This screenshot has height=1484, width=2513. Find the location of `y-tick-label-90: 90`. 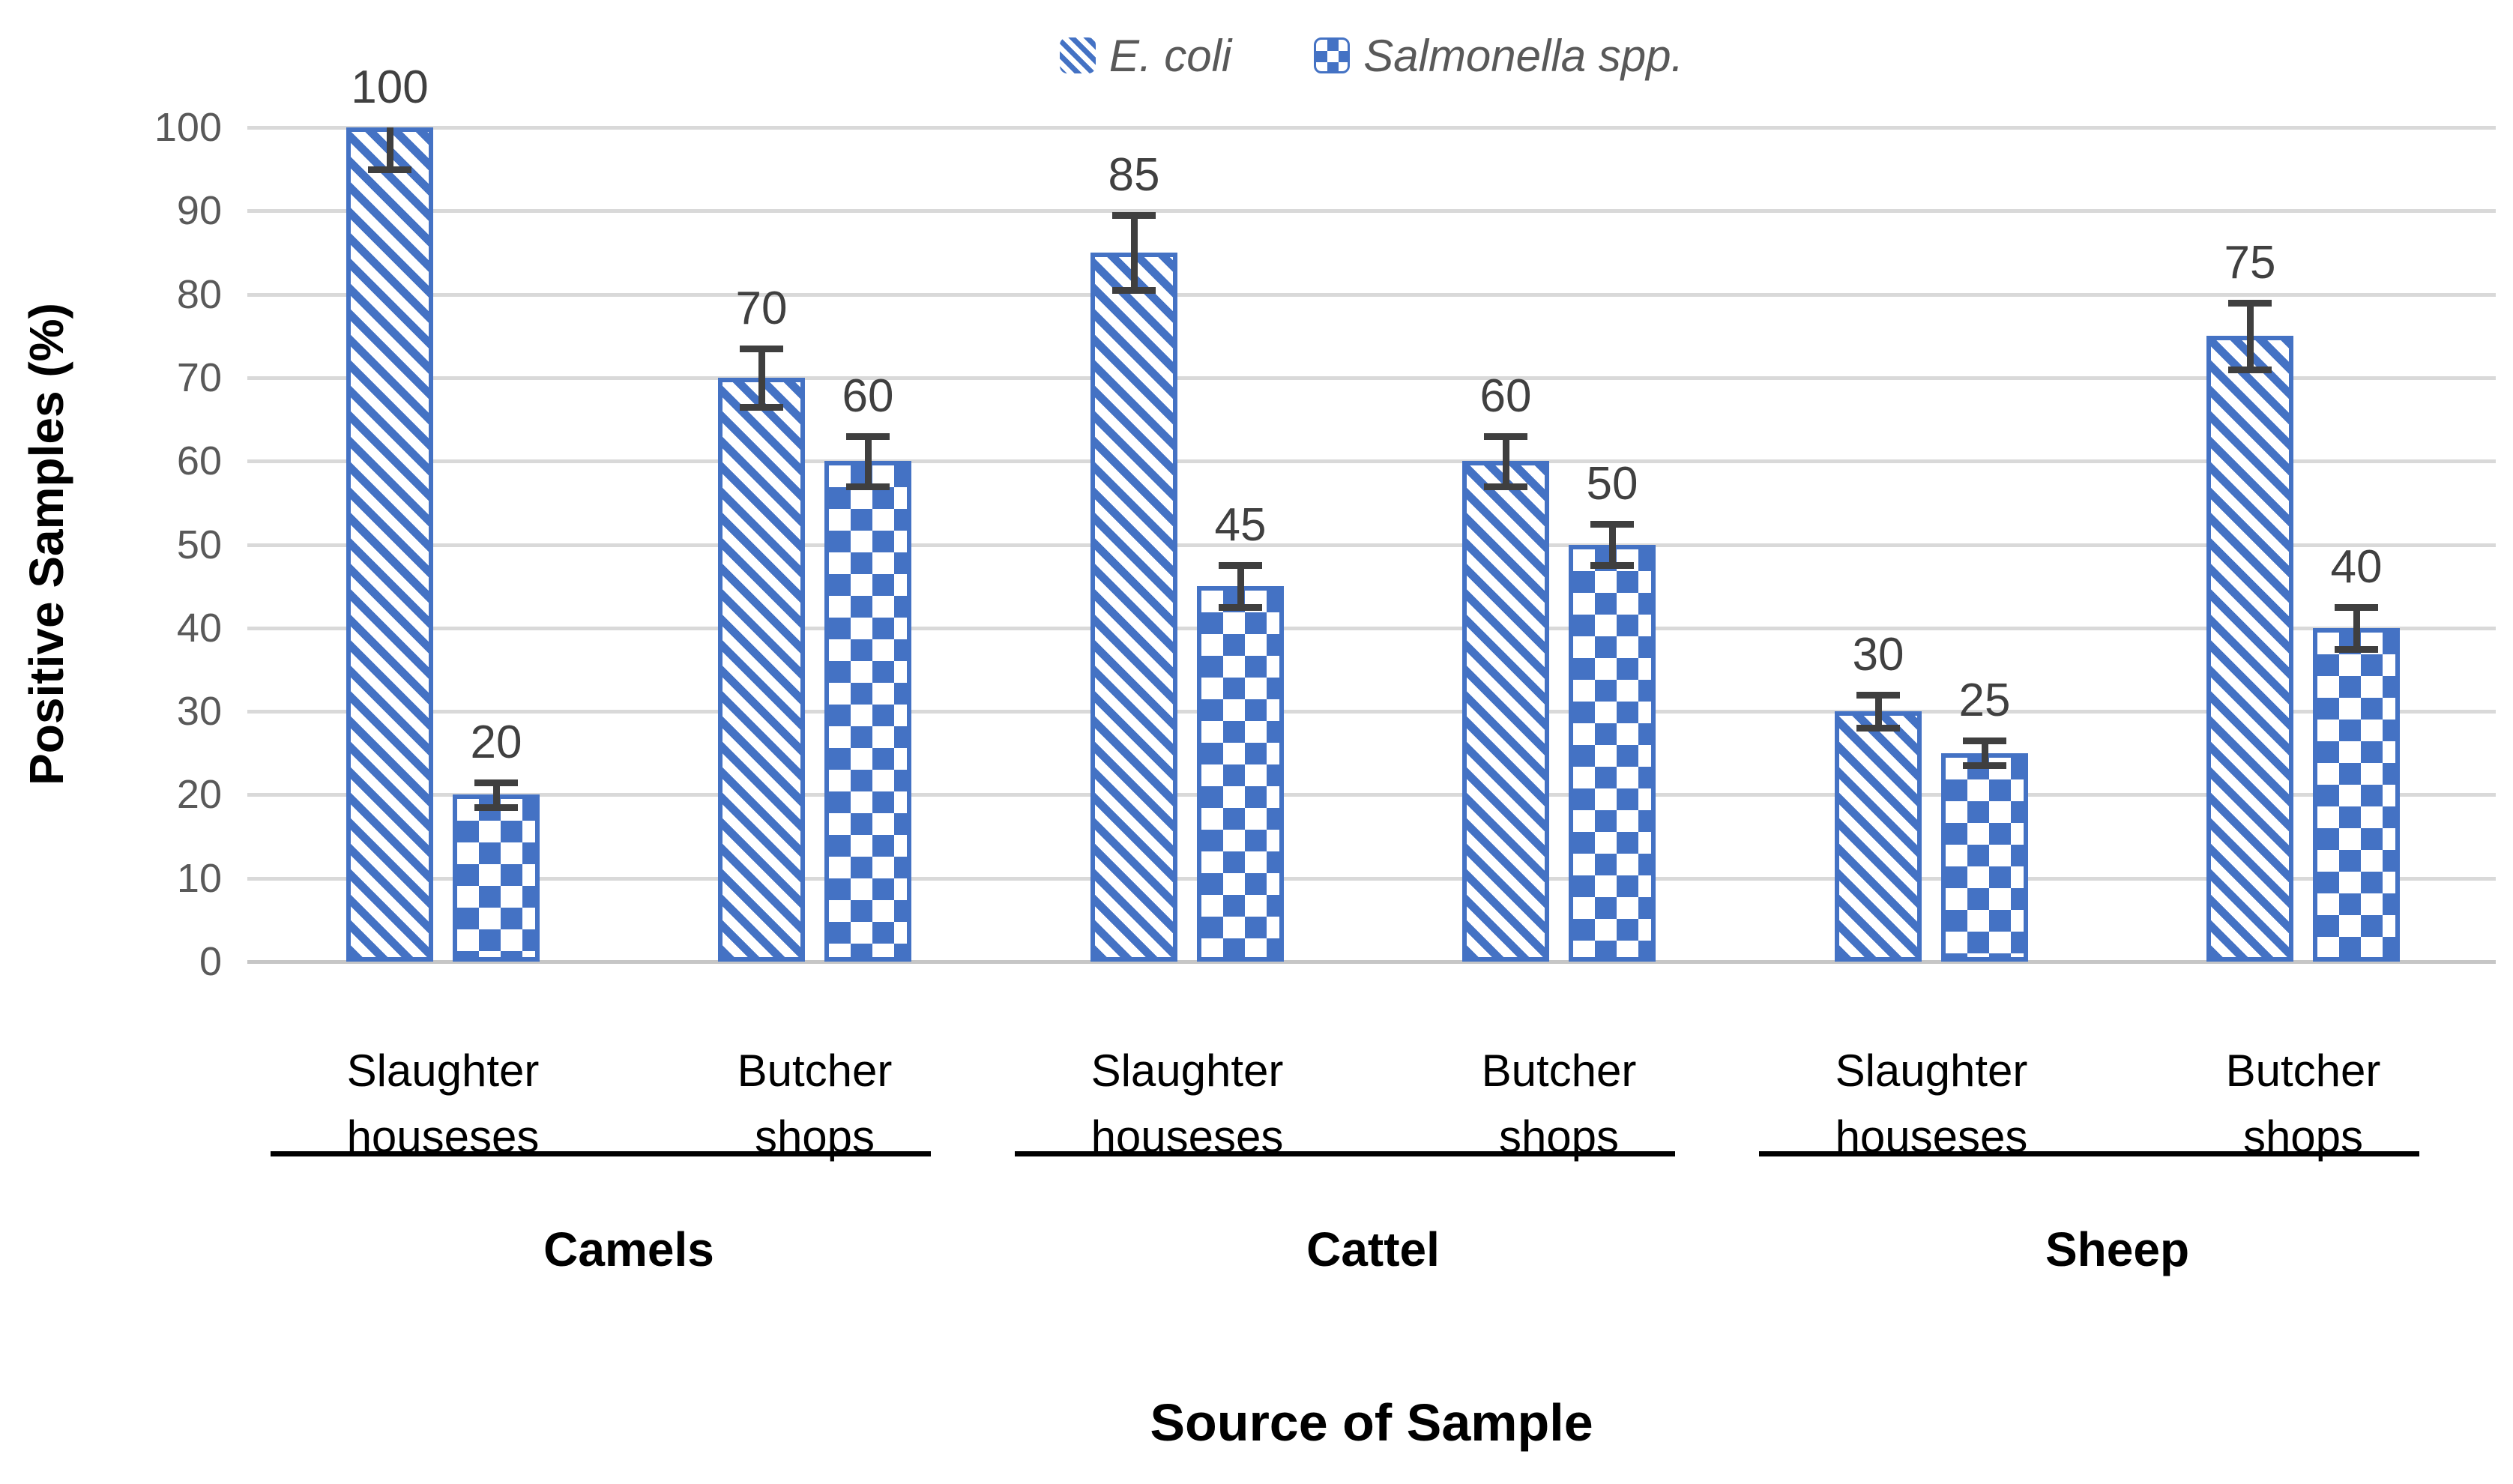

y-tick-label-90: 90 is located at coordinates (199, 211).